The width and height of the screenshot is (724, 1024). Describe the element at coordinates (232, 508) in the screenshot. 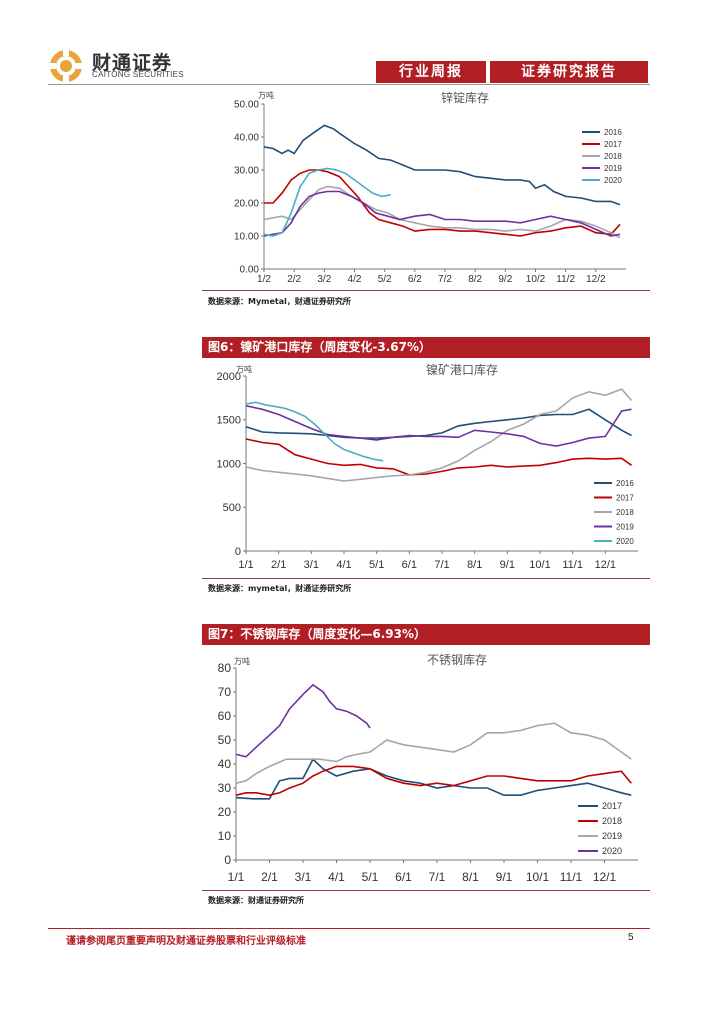

I see `y-tick-label: 500` at that location.